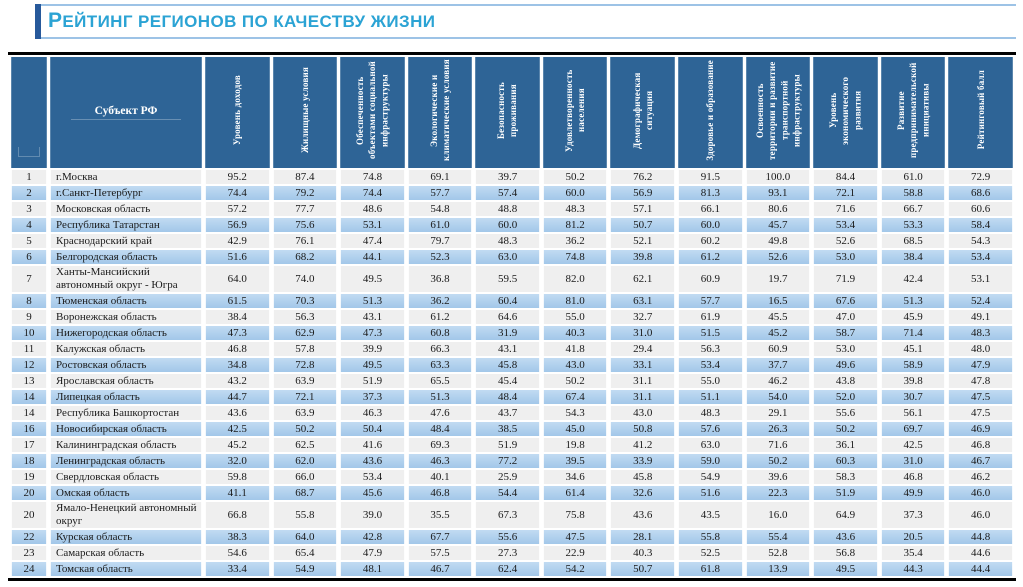  What do you see at coordinates (643, 537) in the screenshot?
I see `value-cell: 28.1` at bounding box center [643, 537].